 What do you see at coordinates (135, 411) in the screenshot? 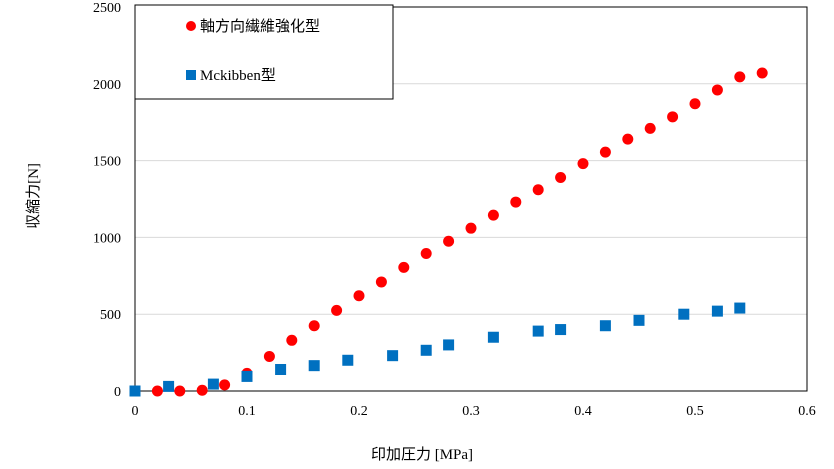
I see `x-tick-label: 0` at bounding box center [135, 411].